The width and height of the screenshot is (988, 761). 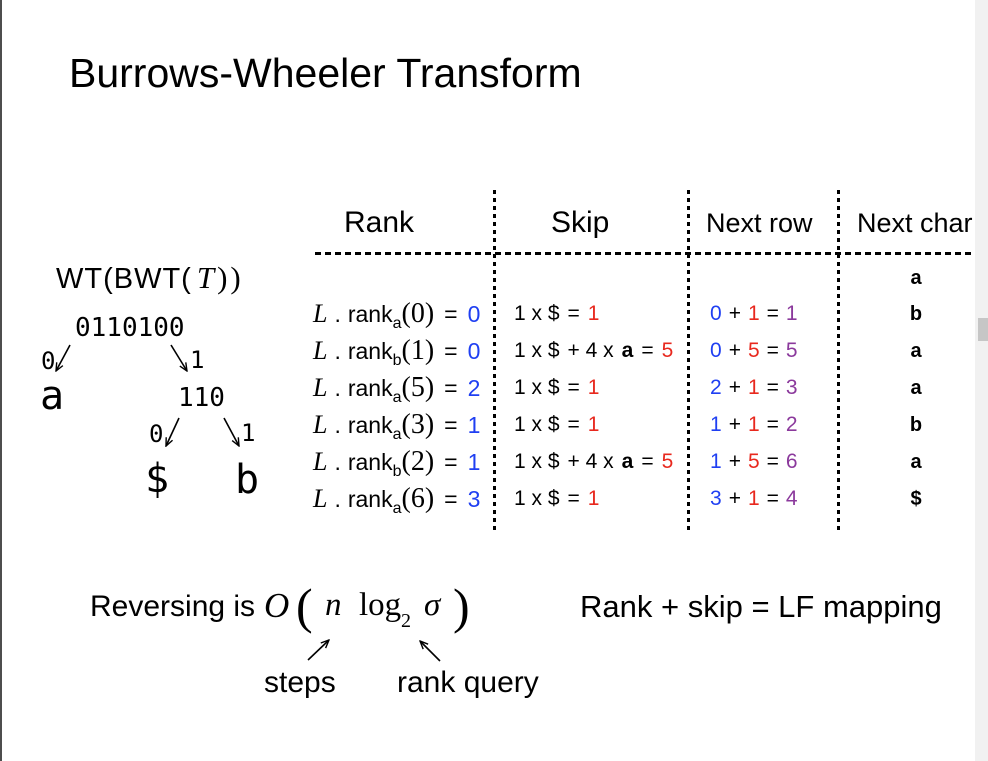 What do you see at coordinates (474, 425) in the screenshot?
I see `rank-value: 1` at bounding box center [474, 425].